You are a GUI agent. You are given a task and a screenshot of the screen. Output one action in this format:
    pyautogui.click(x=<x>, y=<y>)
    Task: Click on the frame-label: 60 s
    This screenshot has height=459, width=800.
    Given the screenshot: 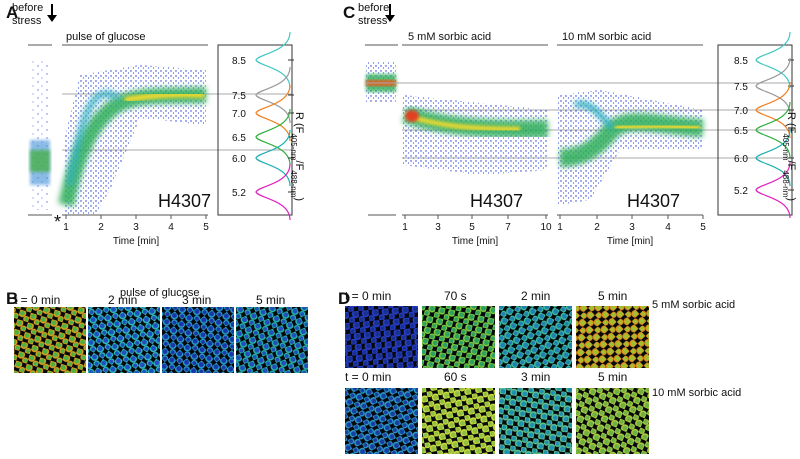 What is the action you would take?
    pyautogui.click(x=455, y=377)
    